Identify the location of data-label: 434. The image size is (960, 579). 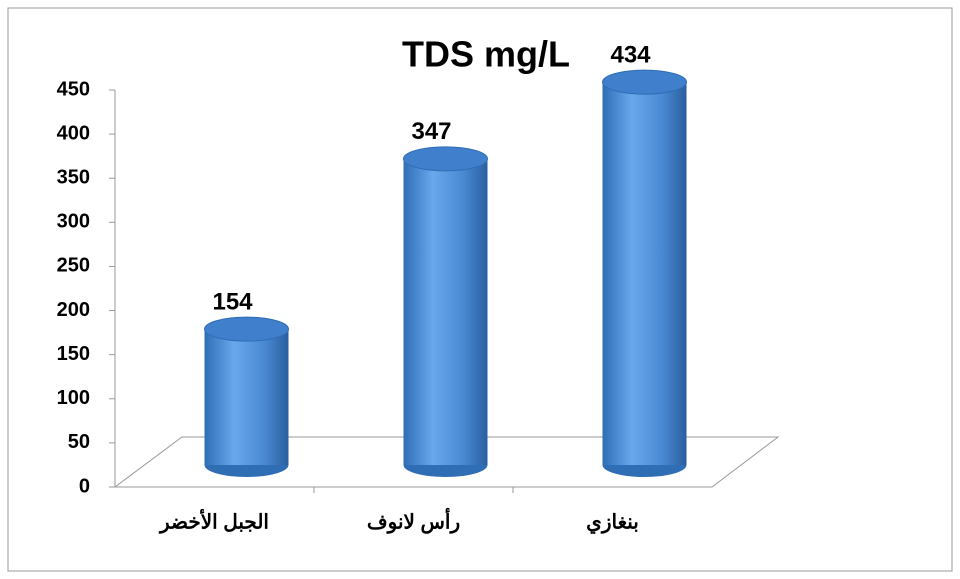
(630, 54).